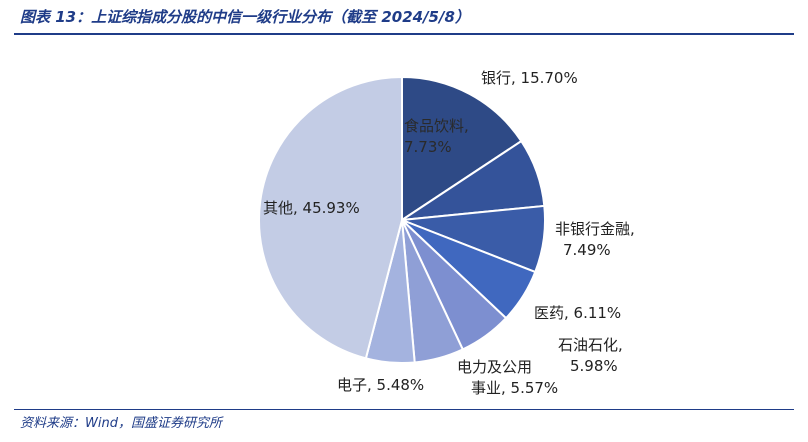 The image size is (808, 442). What do you see at coordinates (594, 366) in the screenshot?
I see `slice-label-4-line2: 5.98%` at bounding box center [594, 366].